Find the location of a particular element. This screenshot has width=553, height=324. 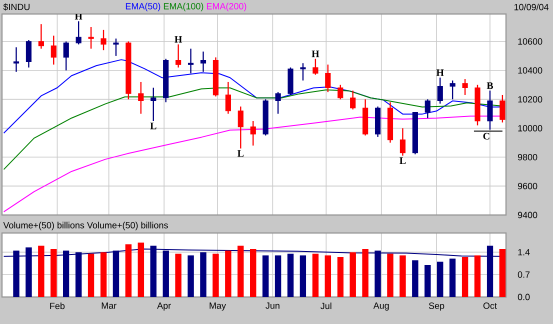

x-tick-label: Jul is located at coordinates (326, 306).